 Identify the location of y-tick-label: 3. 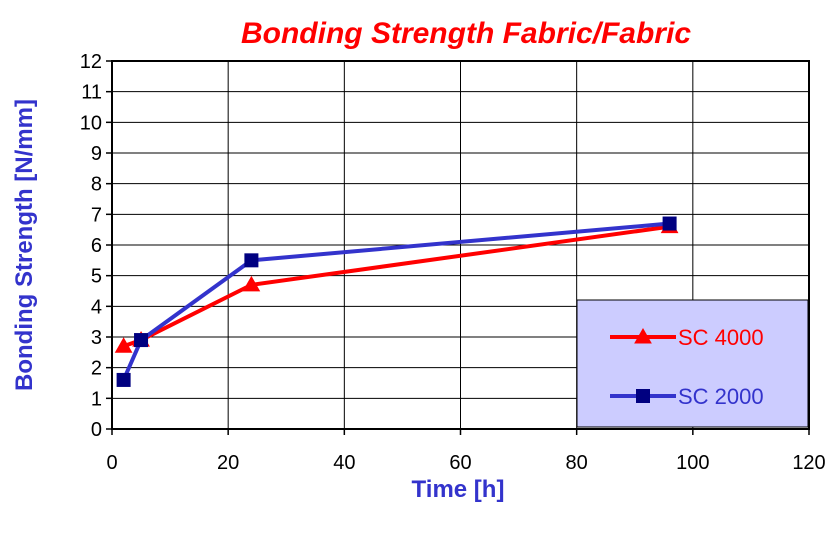
(96, 338).